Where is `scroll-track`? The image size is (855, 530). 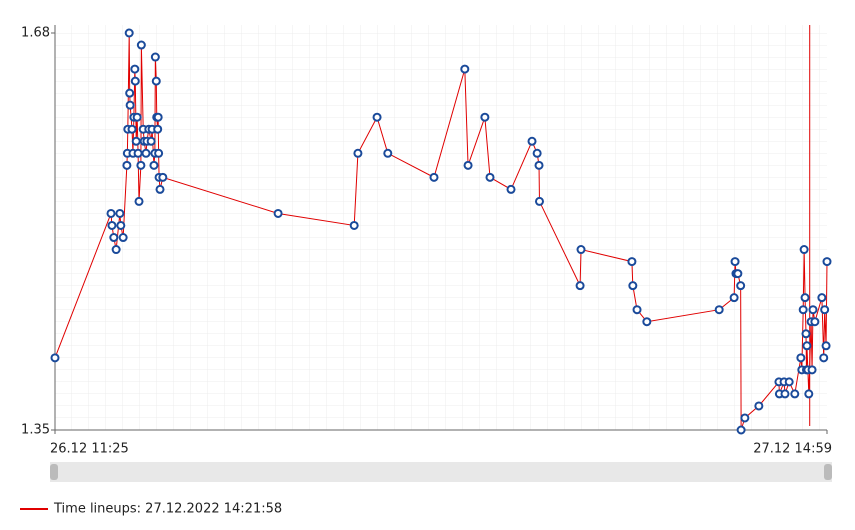
scroll-track is located at coordinates (441, 472).